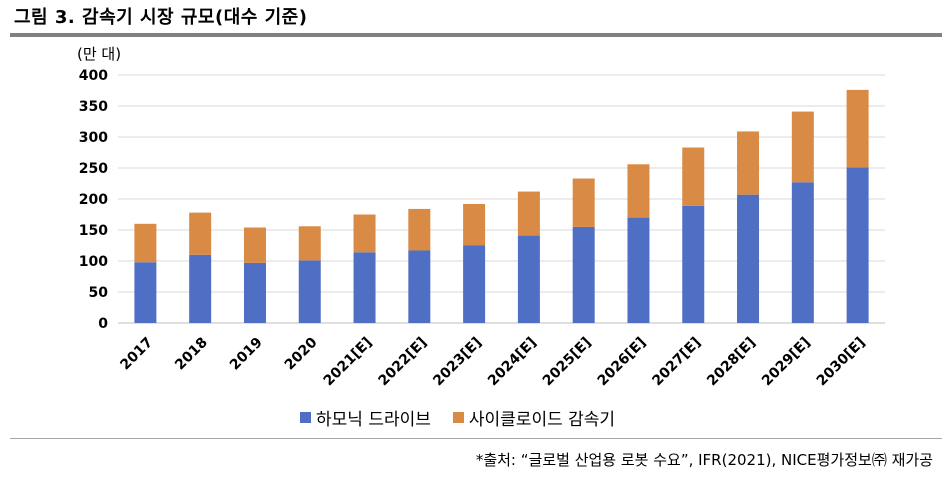  What do you see at coordinates (246, 354) in the screenshot?
I see `x-tick-label-2019: 2019` at bounding box center [246, 354].